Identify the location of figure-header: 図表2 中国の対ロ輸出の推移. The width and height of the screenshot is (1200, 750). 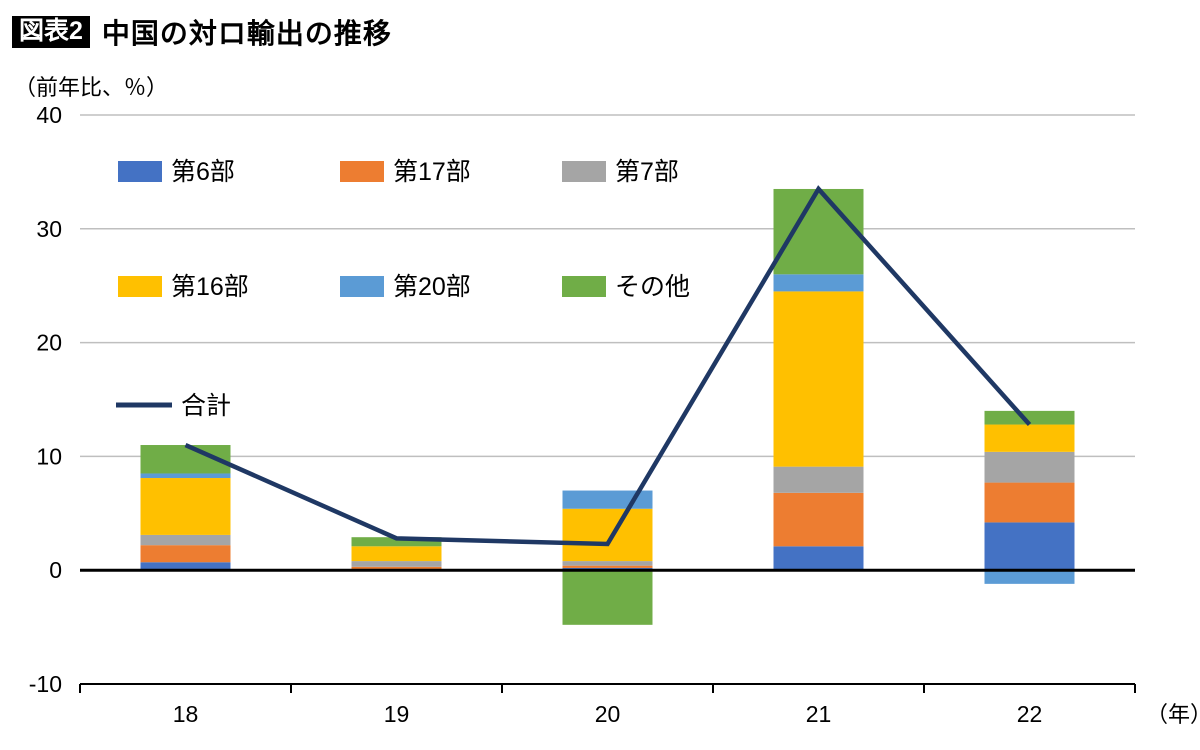
(202, 32).